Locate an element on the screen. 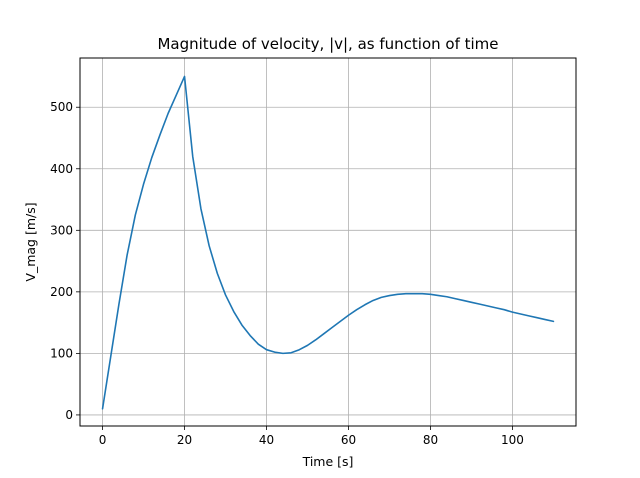 This screenshot has width=640, height=478. x-tick-label: 40 is located at coordinates (266, 440).